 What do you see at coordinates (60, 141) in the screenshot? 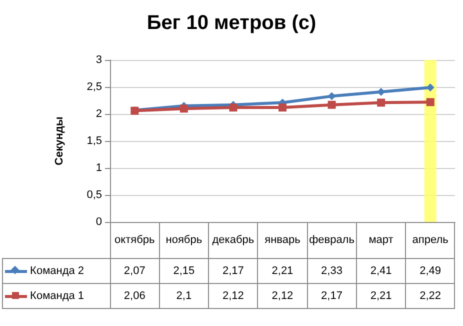
I see `y-axis-title: Секунды` at bounding box center [60, 141].